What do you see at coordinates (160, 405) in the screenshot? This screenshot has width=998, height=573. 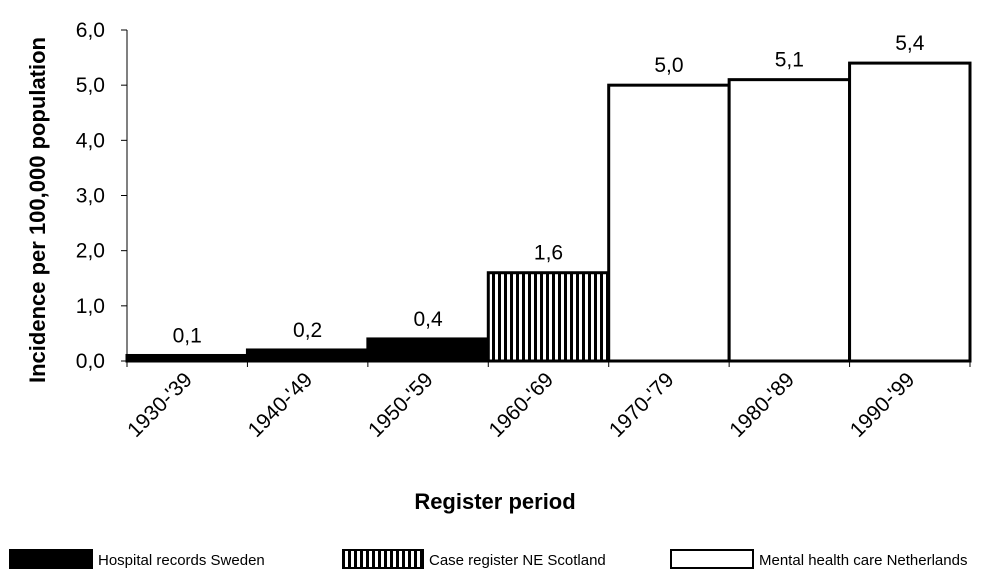 I see `x-tick-label: 1930-'39` at bounding box center [160, 405].